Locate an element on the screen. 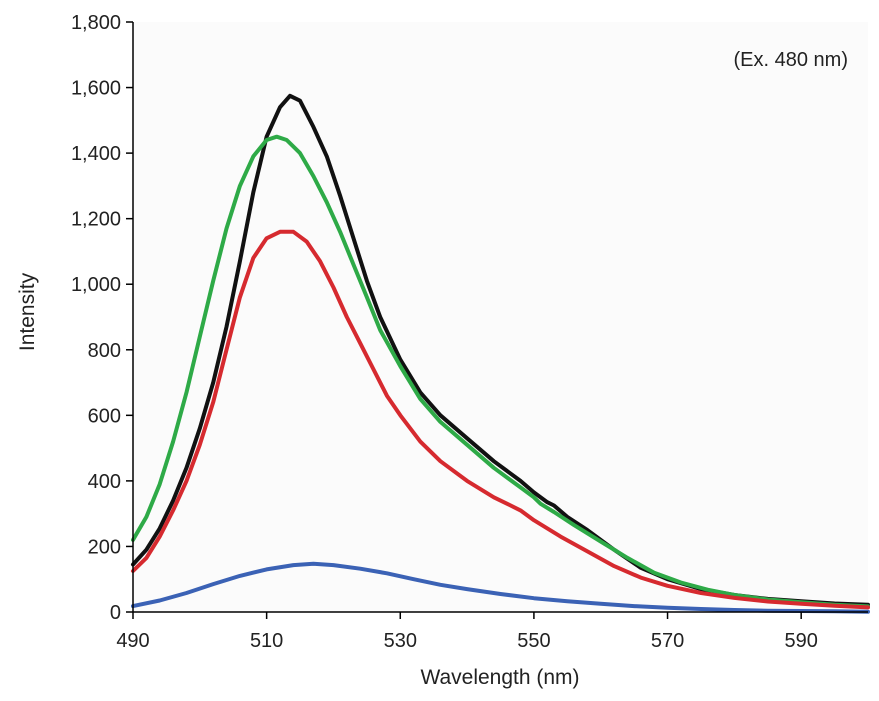 This screenshot has height=701, width=879. x-axis-ticks: 490 510 530 550 570 590 is located at coordinates (467, 632).